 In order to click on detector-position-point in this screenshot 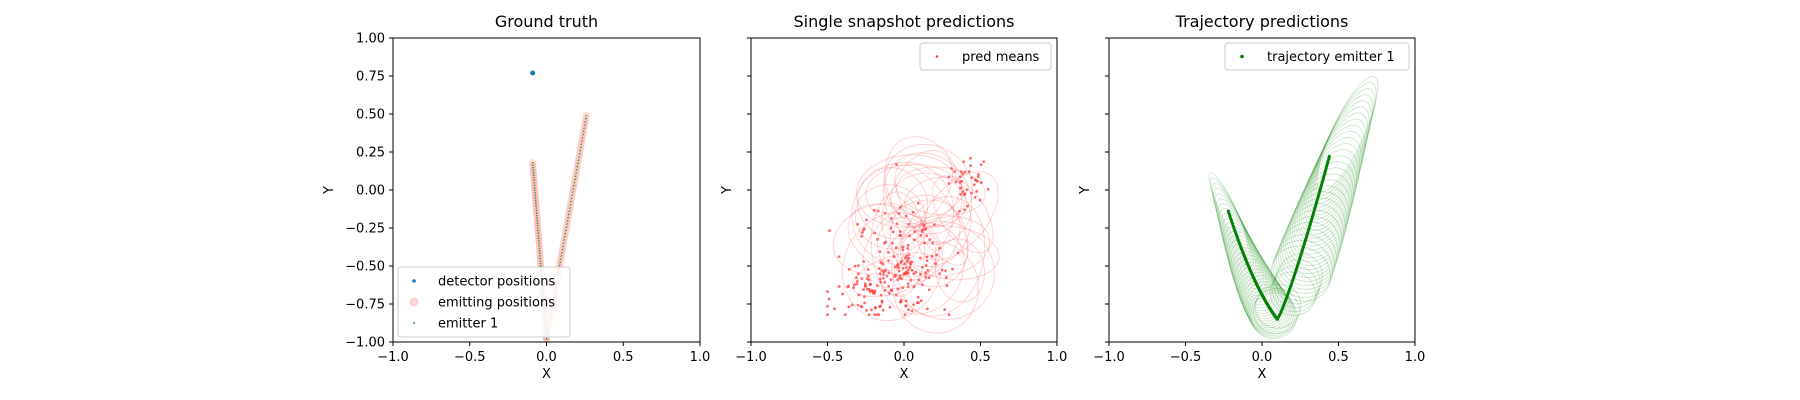, I will do `click(533, 73)`.